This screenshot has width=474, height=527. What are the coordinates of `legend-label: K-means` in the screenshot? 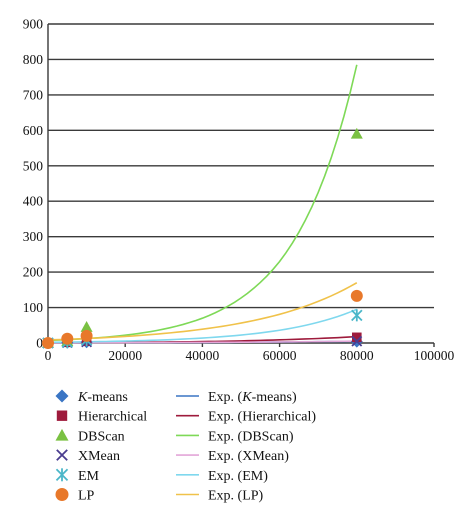 It's located at (102, 397).